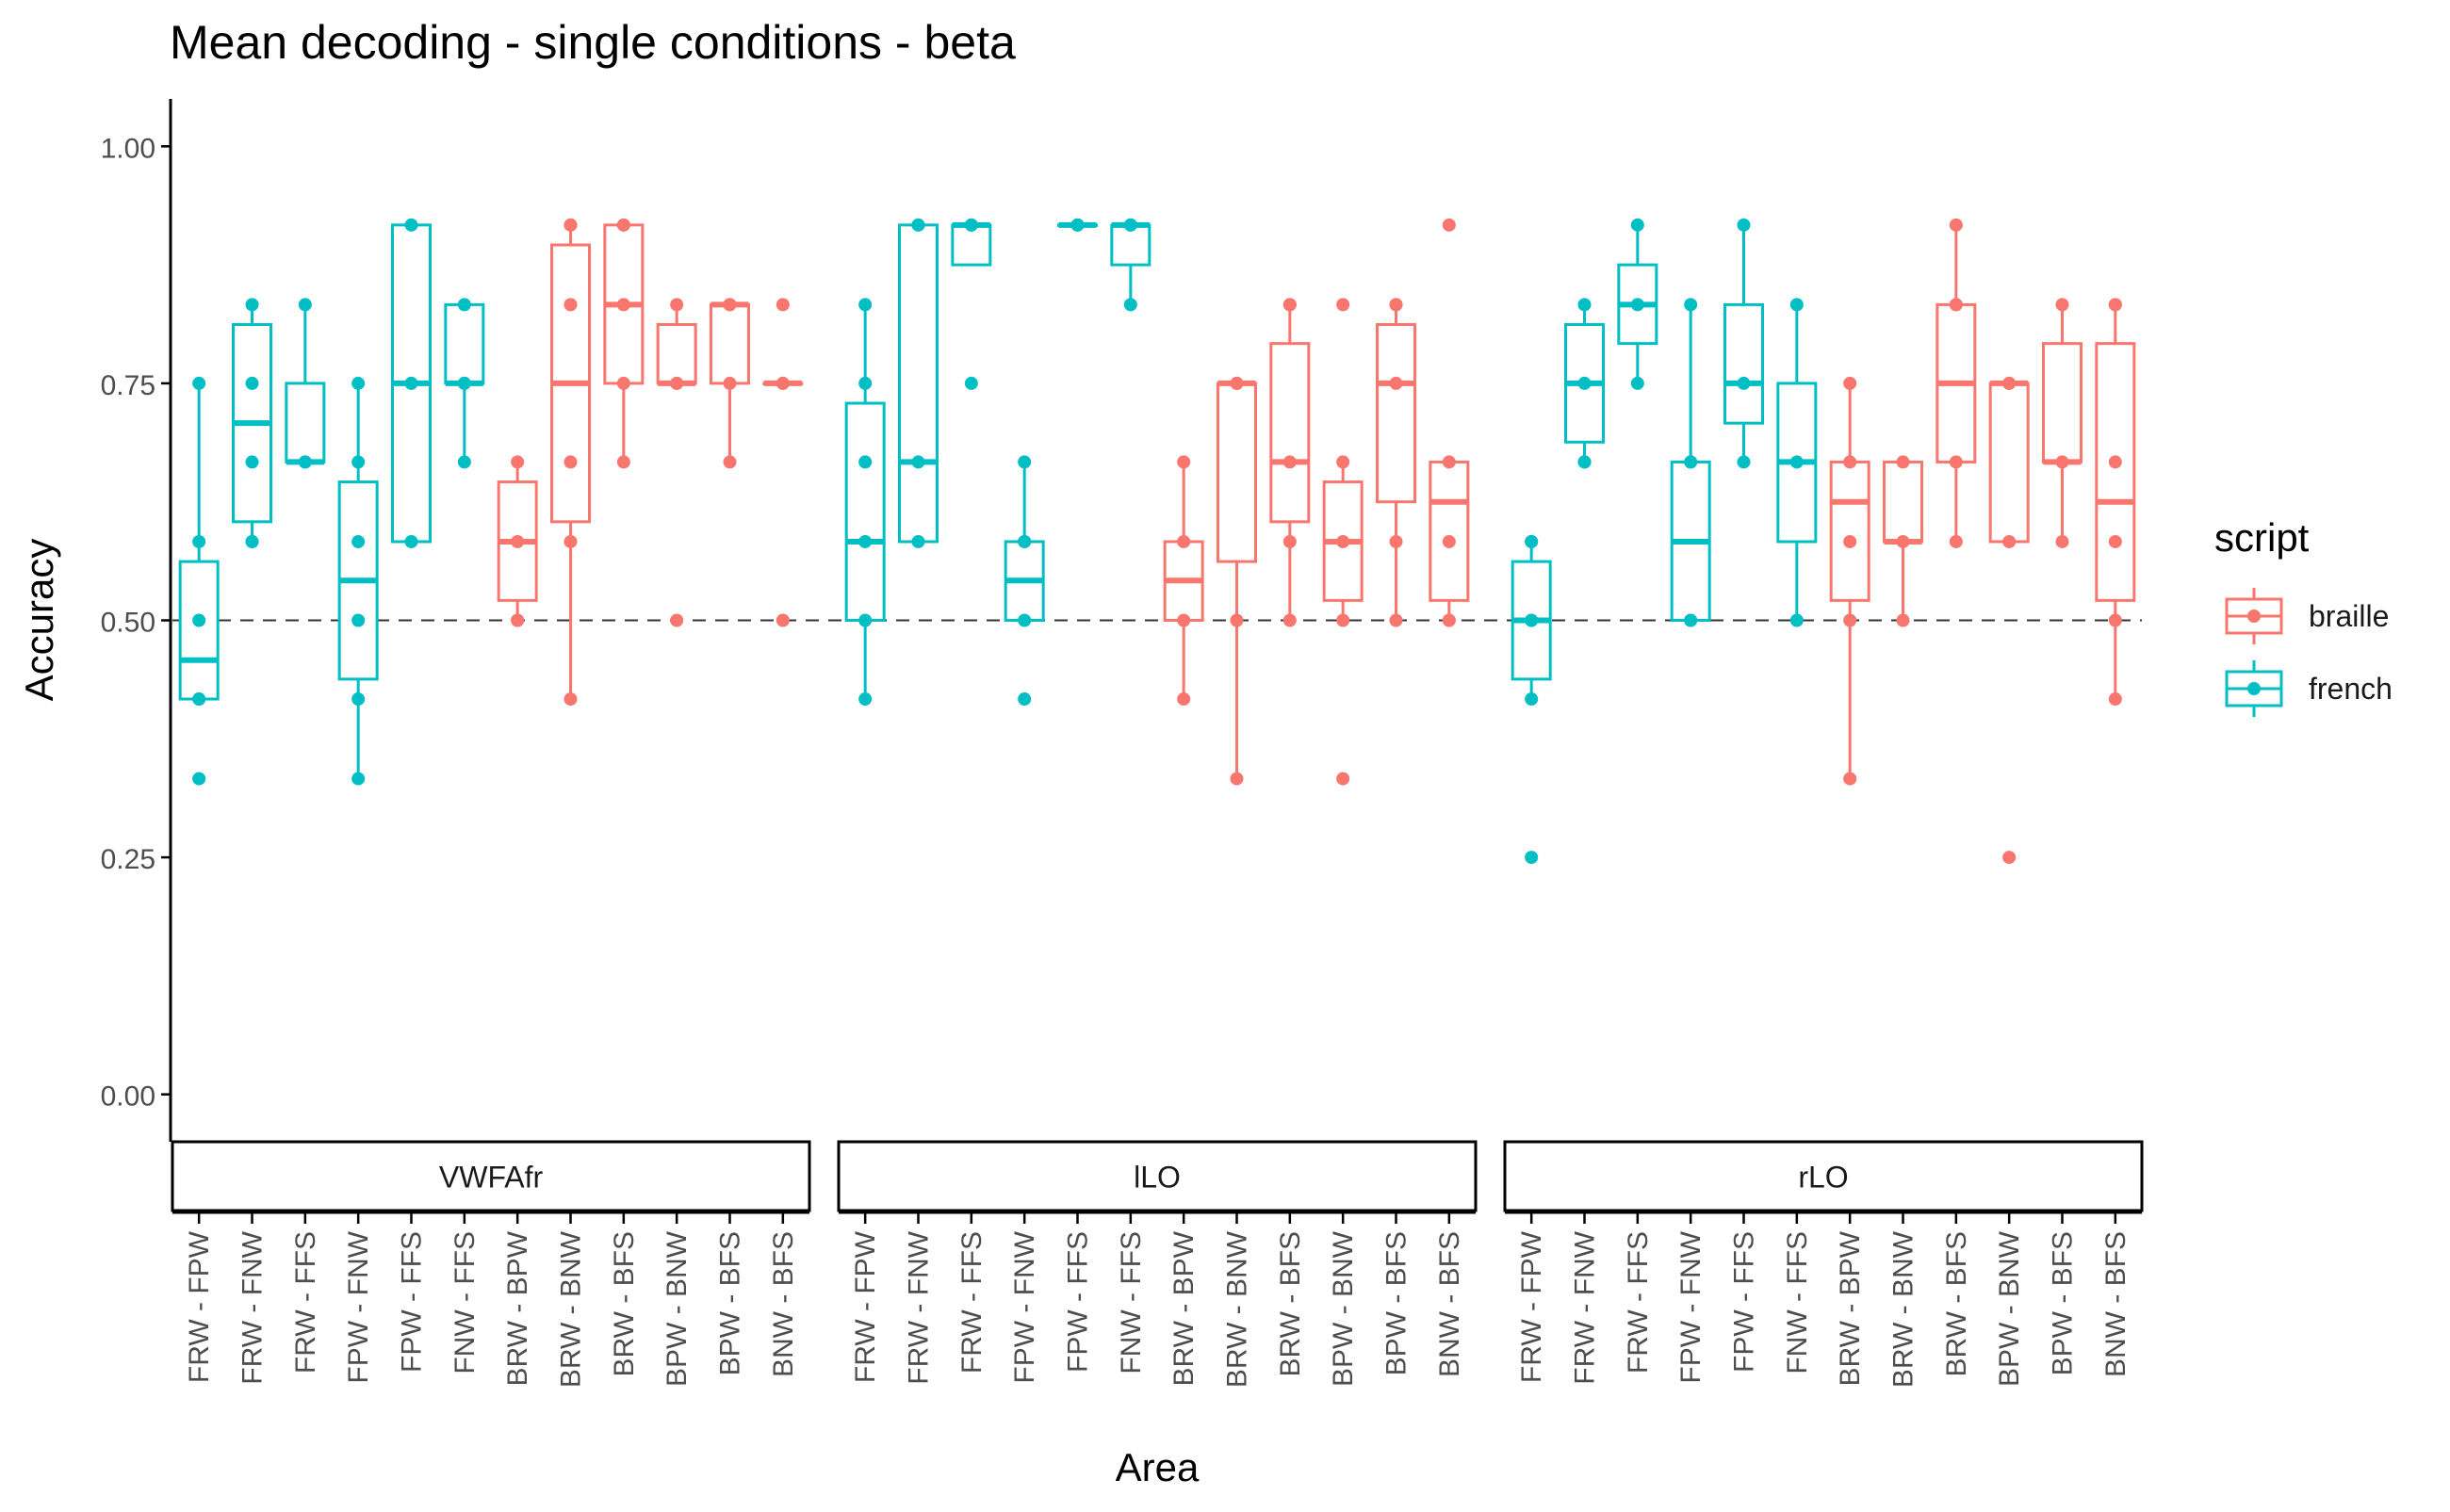 The height and width of the screenshot is (1512, 2450). I want to click on facet-label: rLO, so click(1823, 1178).